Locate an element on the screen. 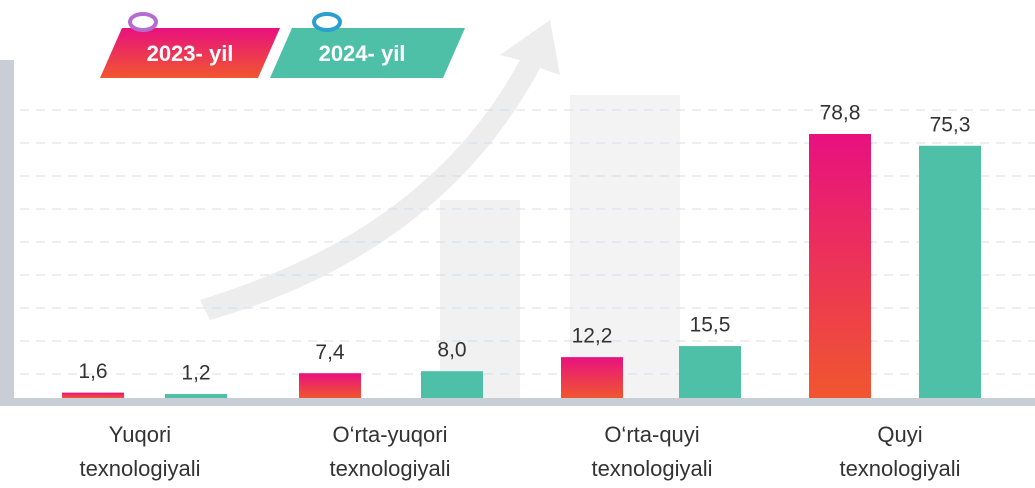  value-label: 1,2 is located at coordinates (195, 373).